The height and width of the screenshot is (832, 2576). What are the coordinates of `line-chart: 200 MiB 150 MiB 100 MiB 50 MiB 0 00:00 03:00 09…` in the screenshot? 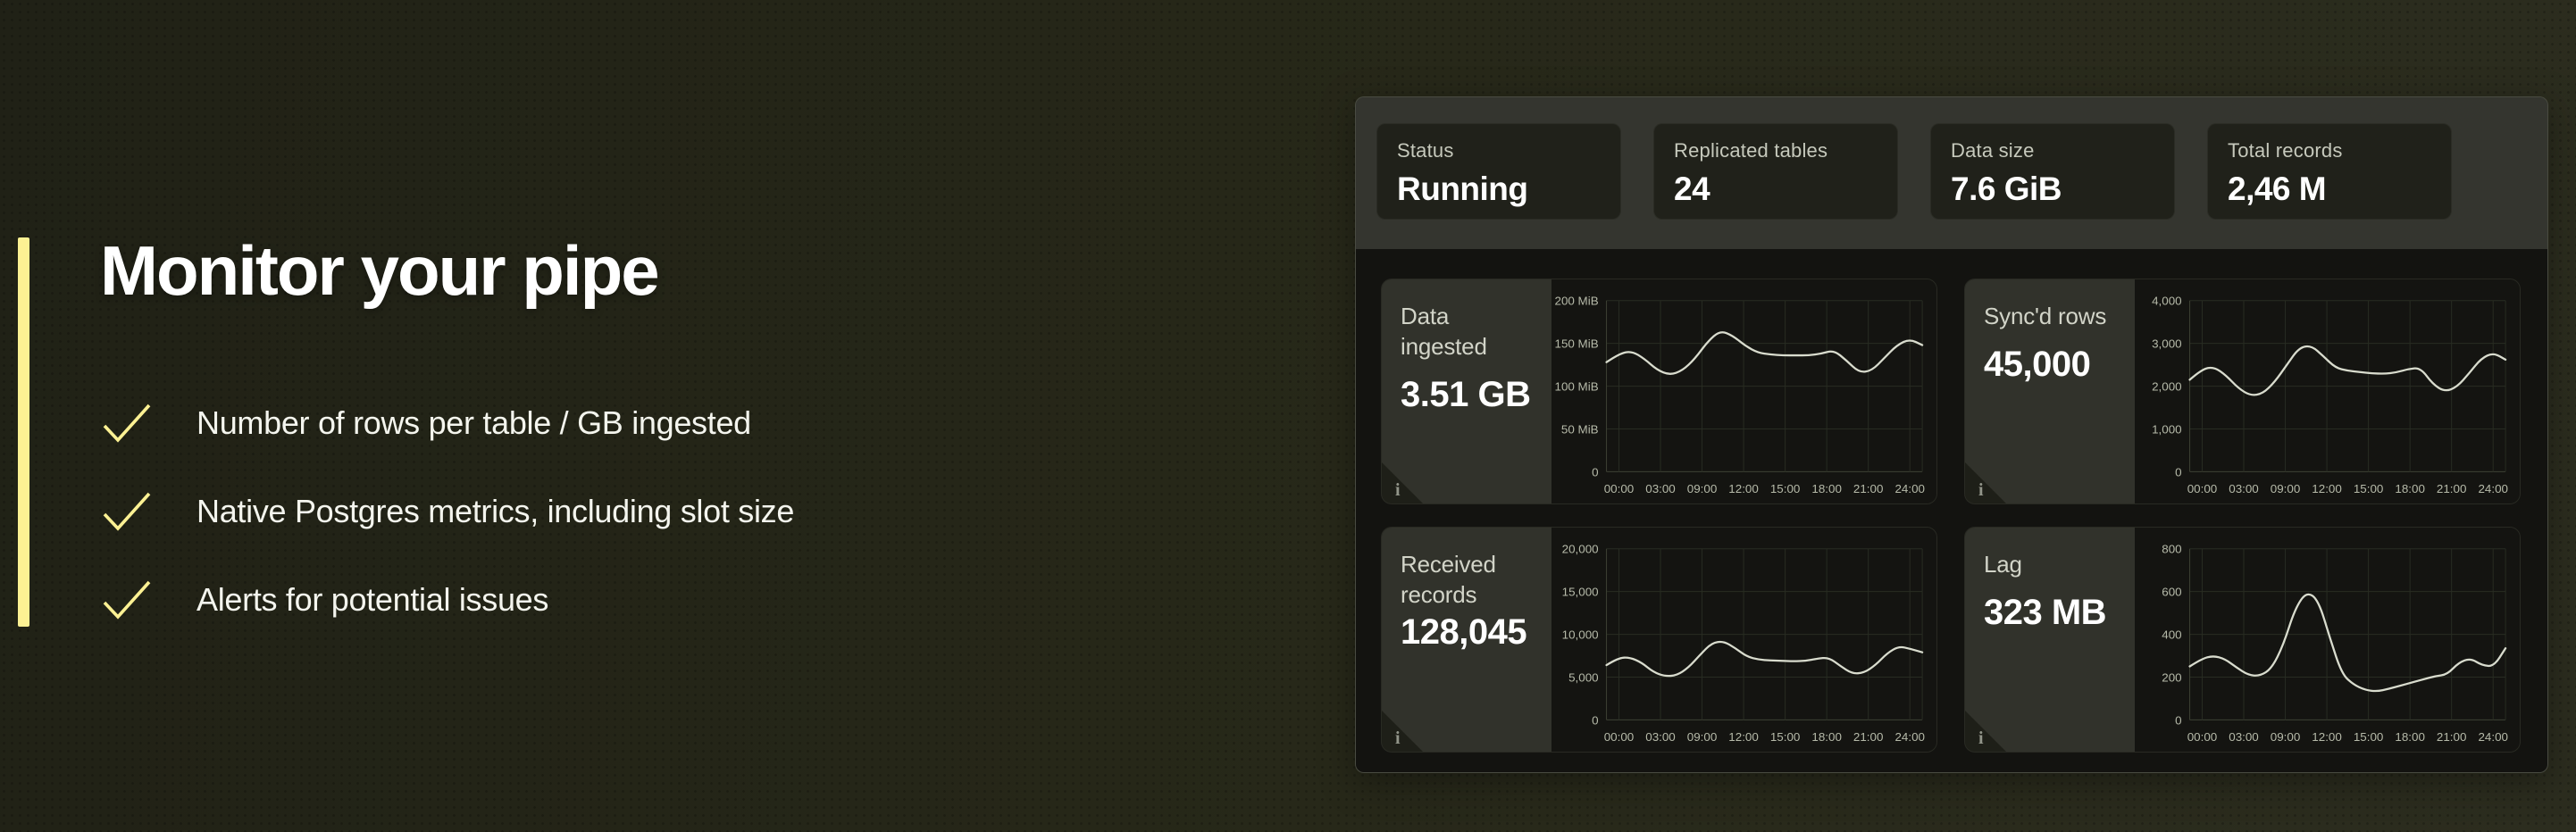 It's located at (1740, 395).